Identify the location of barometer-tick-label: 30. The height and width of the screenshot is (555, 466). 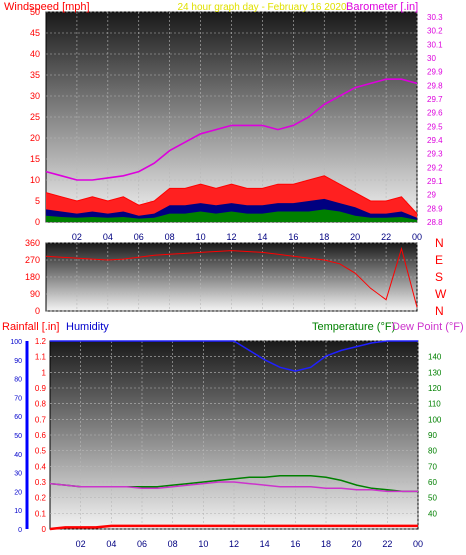
(431, 58).